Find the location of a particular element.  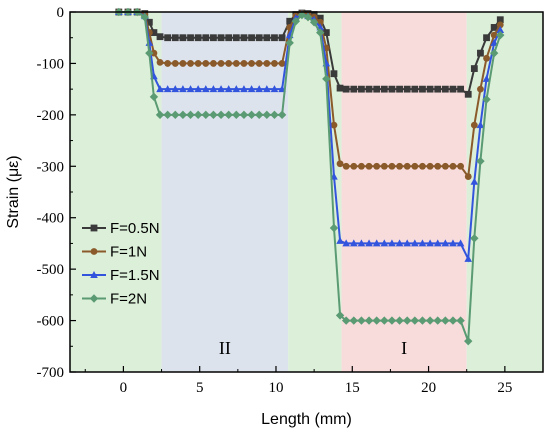

x-tick-label: 5 is located at coordinates (200, 388).